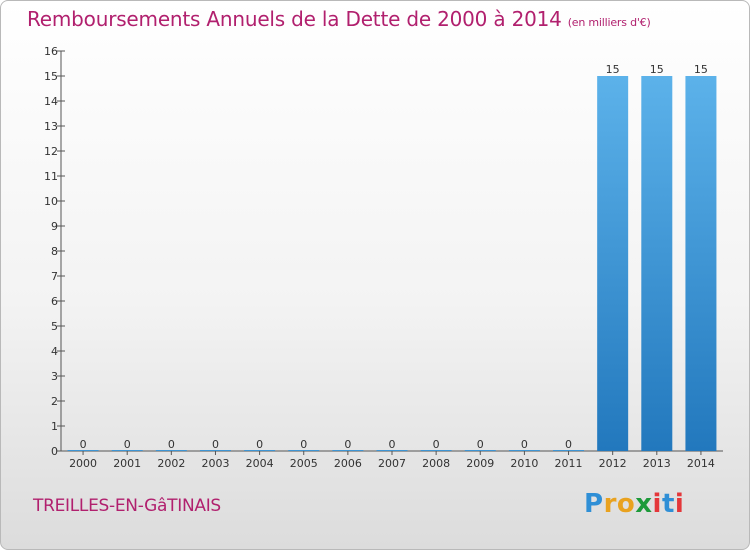 This screenshot has width=750, height=550. I want to click on x-tick-label-2012: 2012, so click(613, 463).